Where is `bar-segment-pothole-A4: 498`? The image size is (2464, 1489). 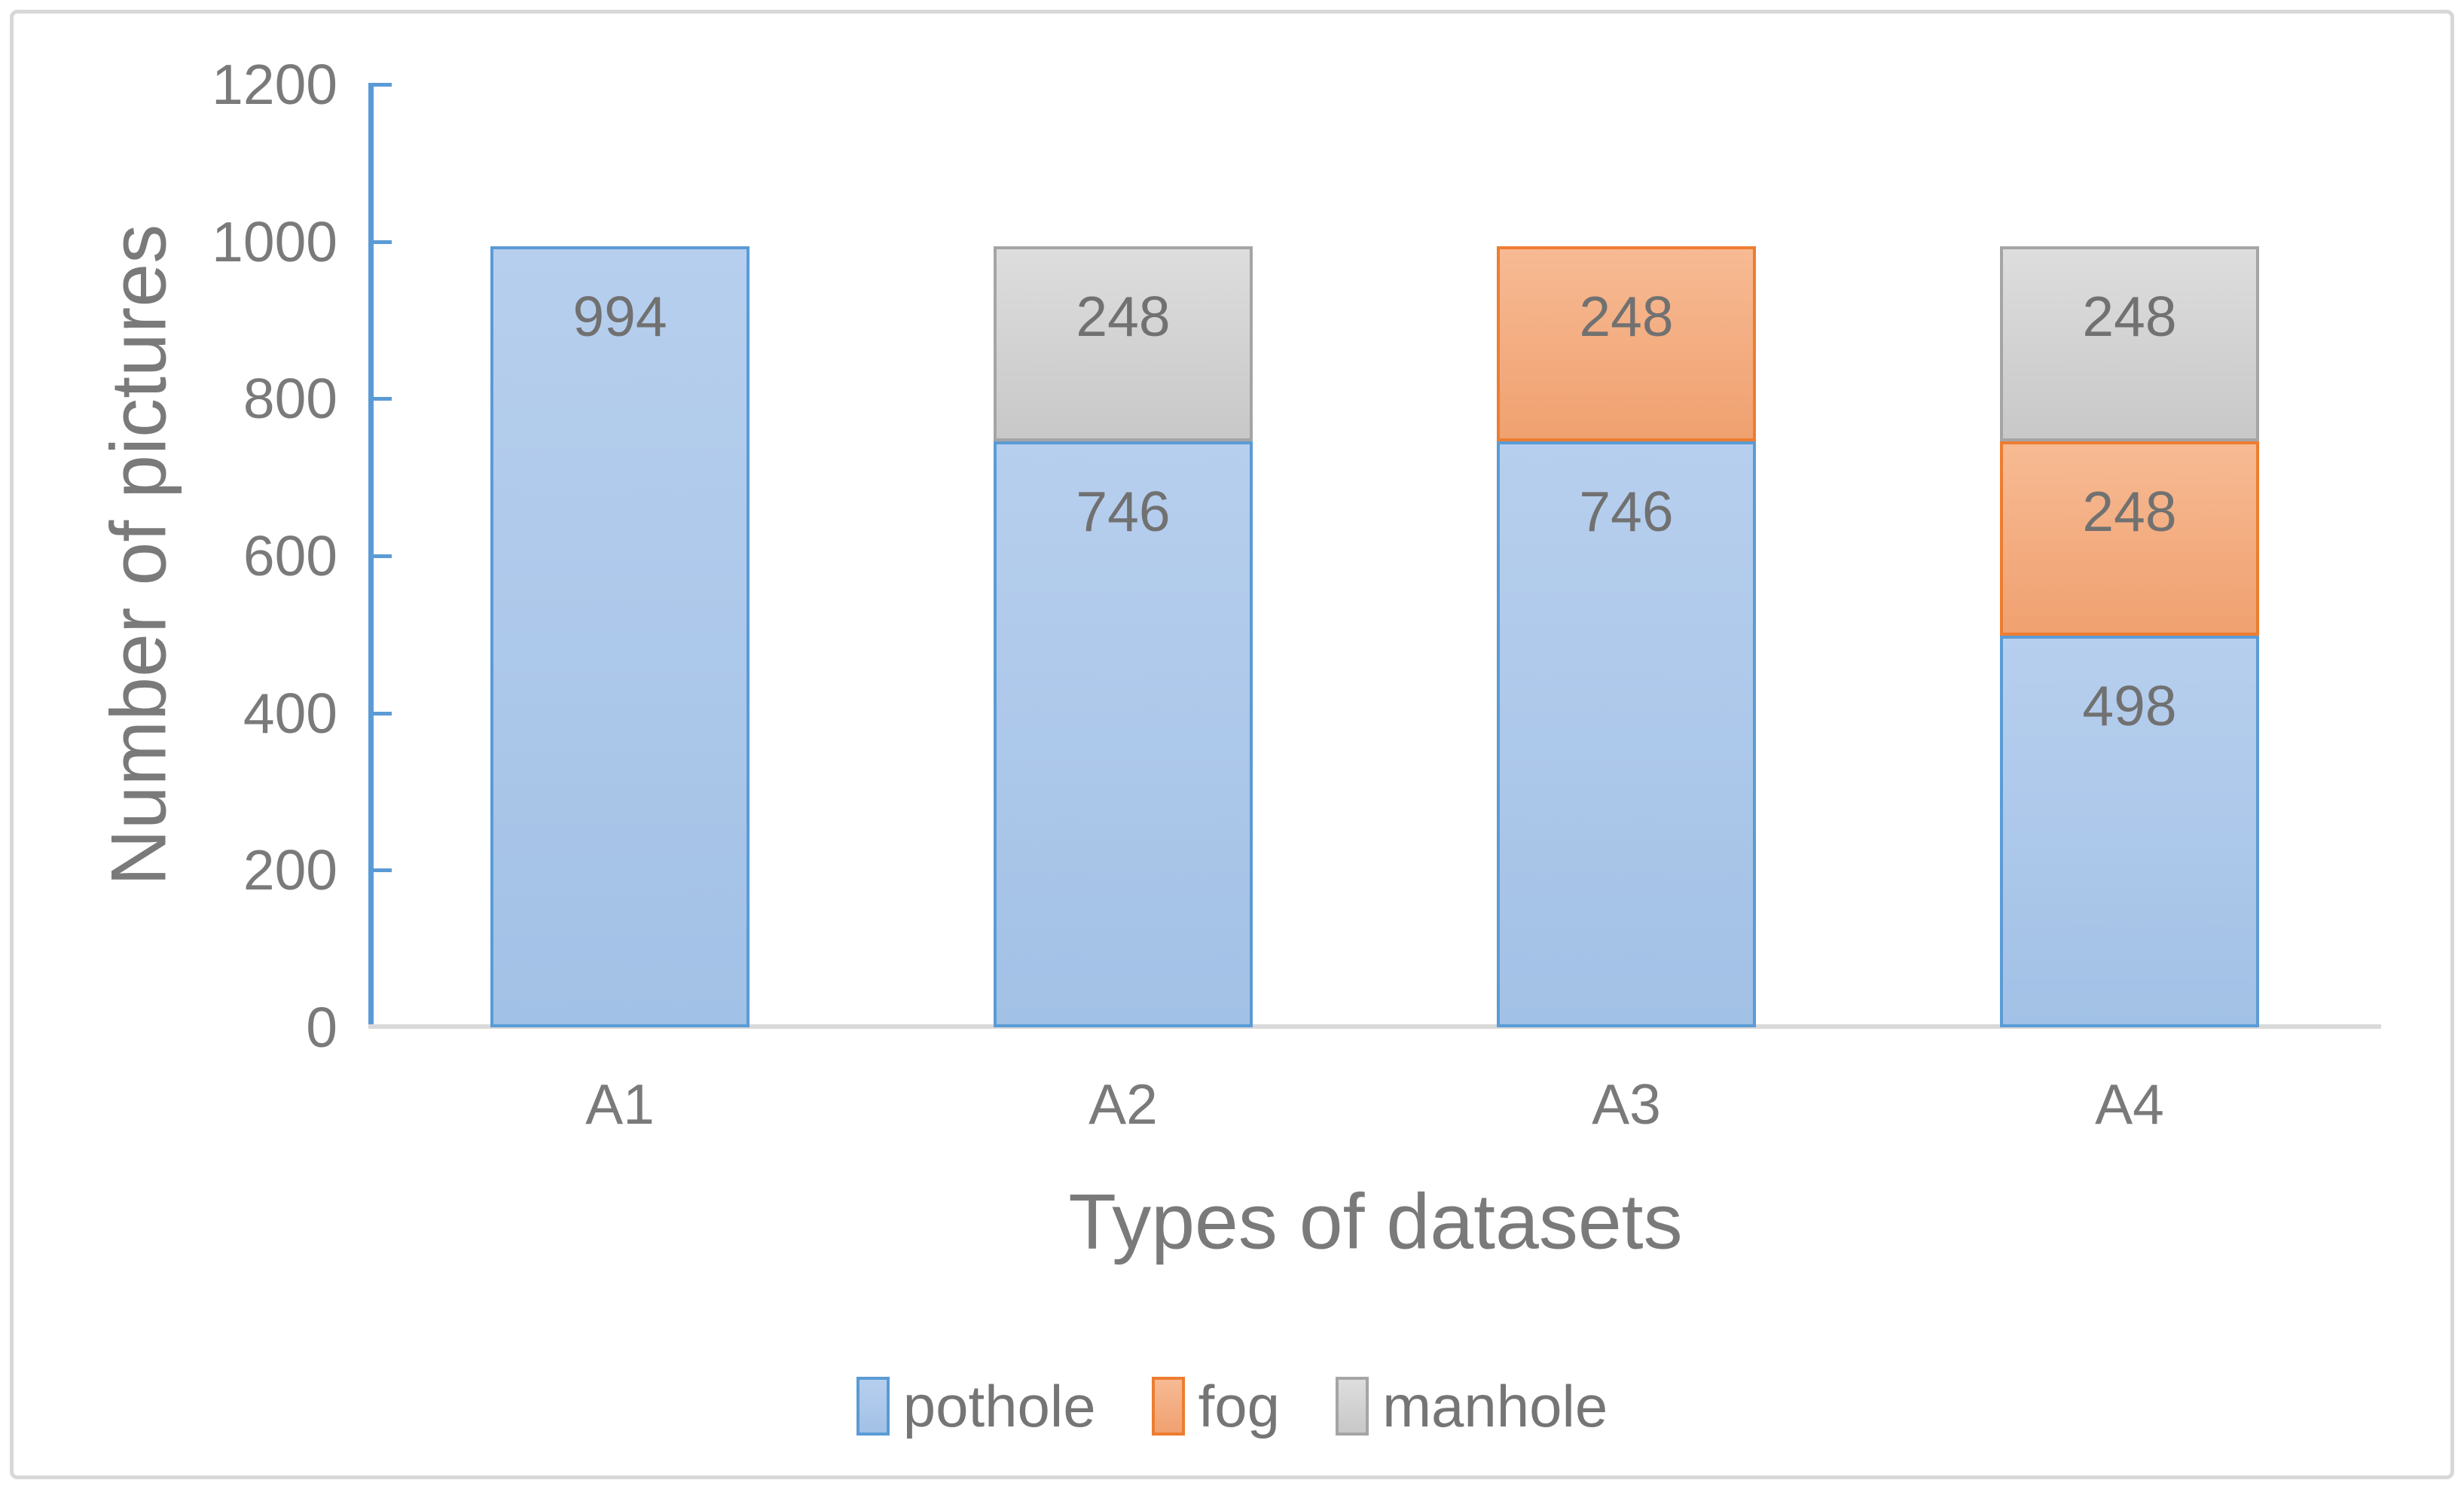 bar-segment-pothole-A4: 498 is located at coordinates (2129, 831).